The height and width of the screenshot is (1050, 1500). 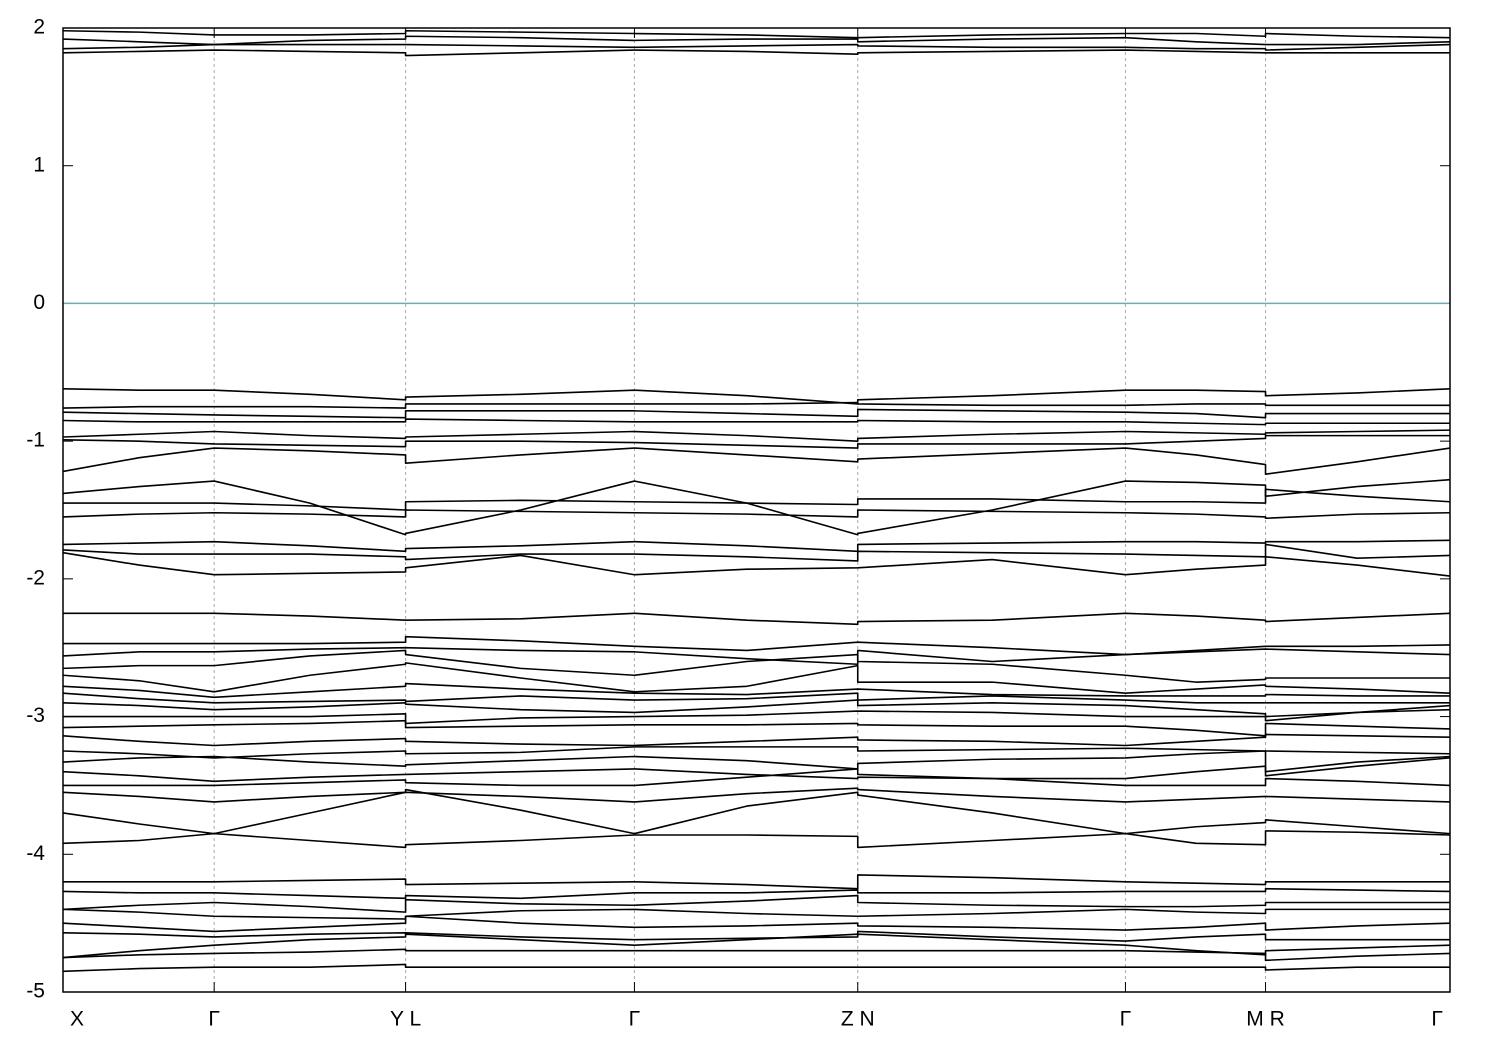 What do you see at coordinates (35, 577) in the screenshot?
I see `y-tick-label: -2` at bounding box center [35, 577].